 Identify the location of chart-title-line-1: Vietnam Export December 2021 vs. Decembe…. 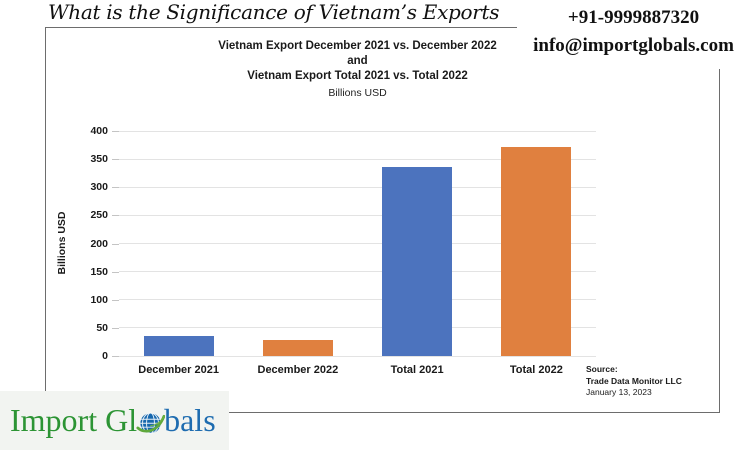
(357, 46).